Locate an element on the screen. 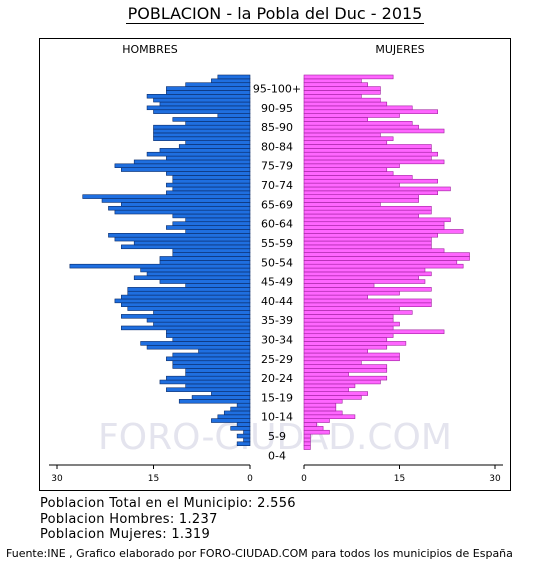 The width and height of the screenshot is (550, 570). stat-women-population: Poblacion Mujeres: 1.319 is located at coordinates (125, 534).